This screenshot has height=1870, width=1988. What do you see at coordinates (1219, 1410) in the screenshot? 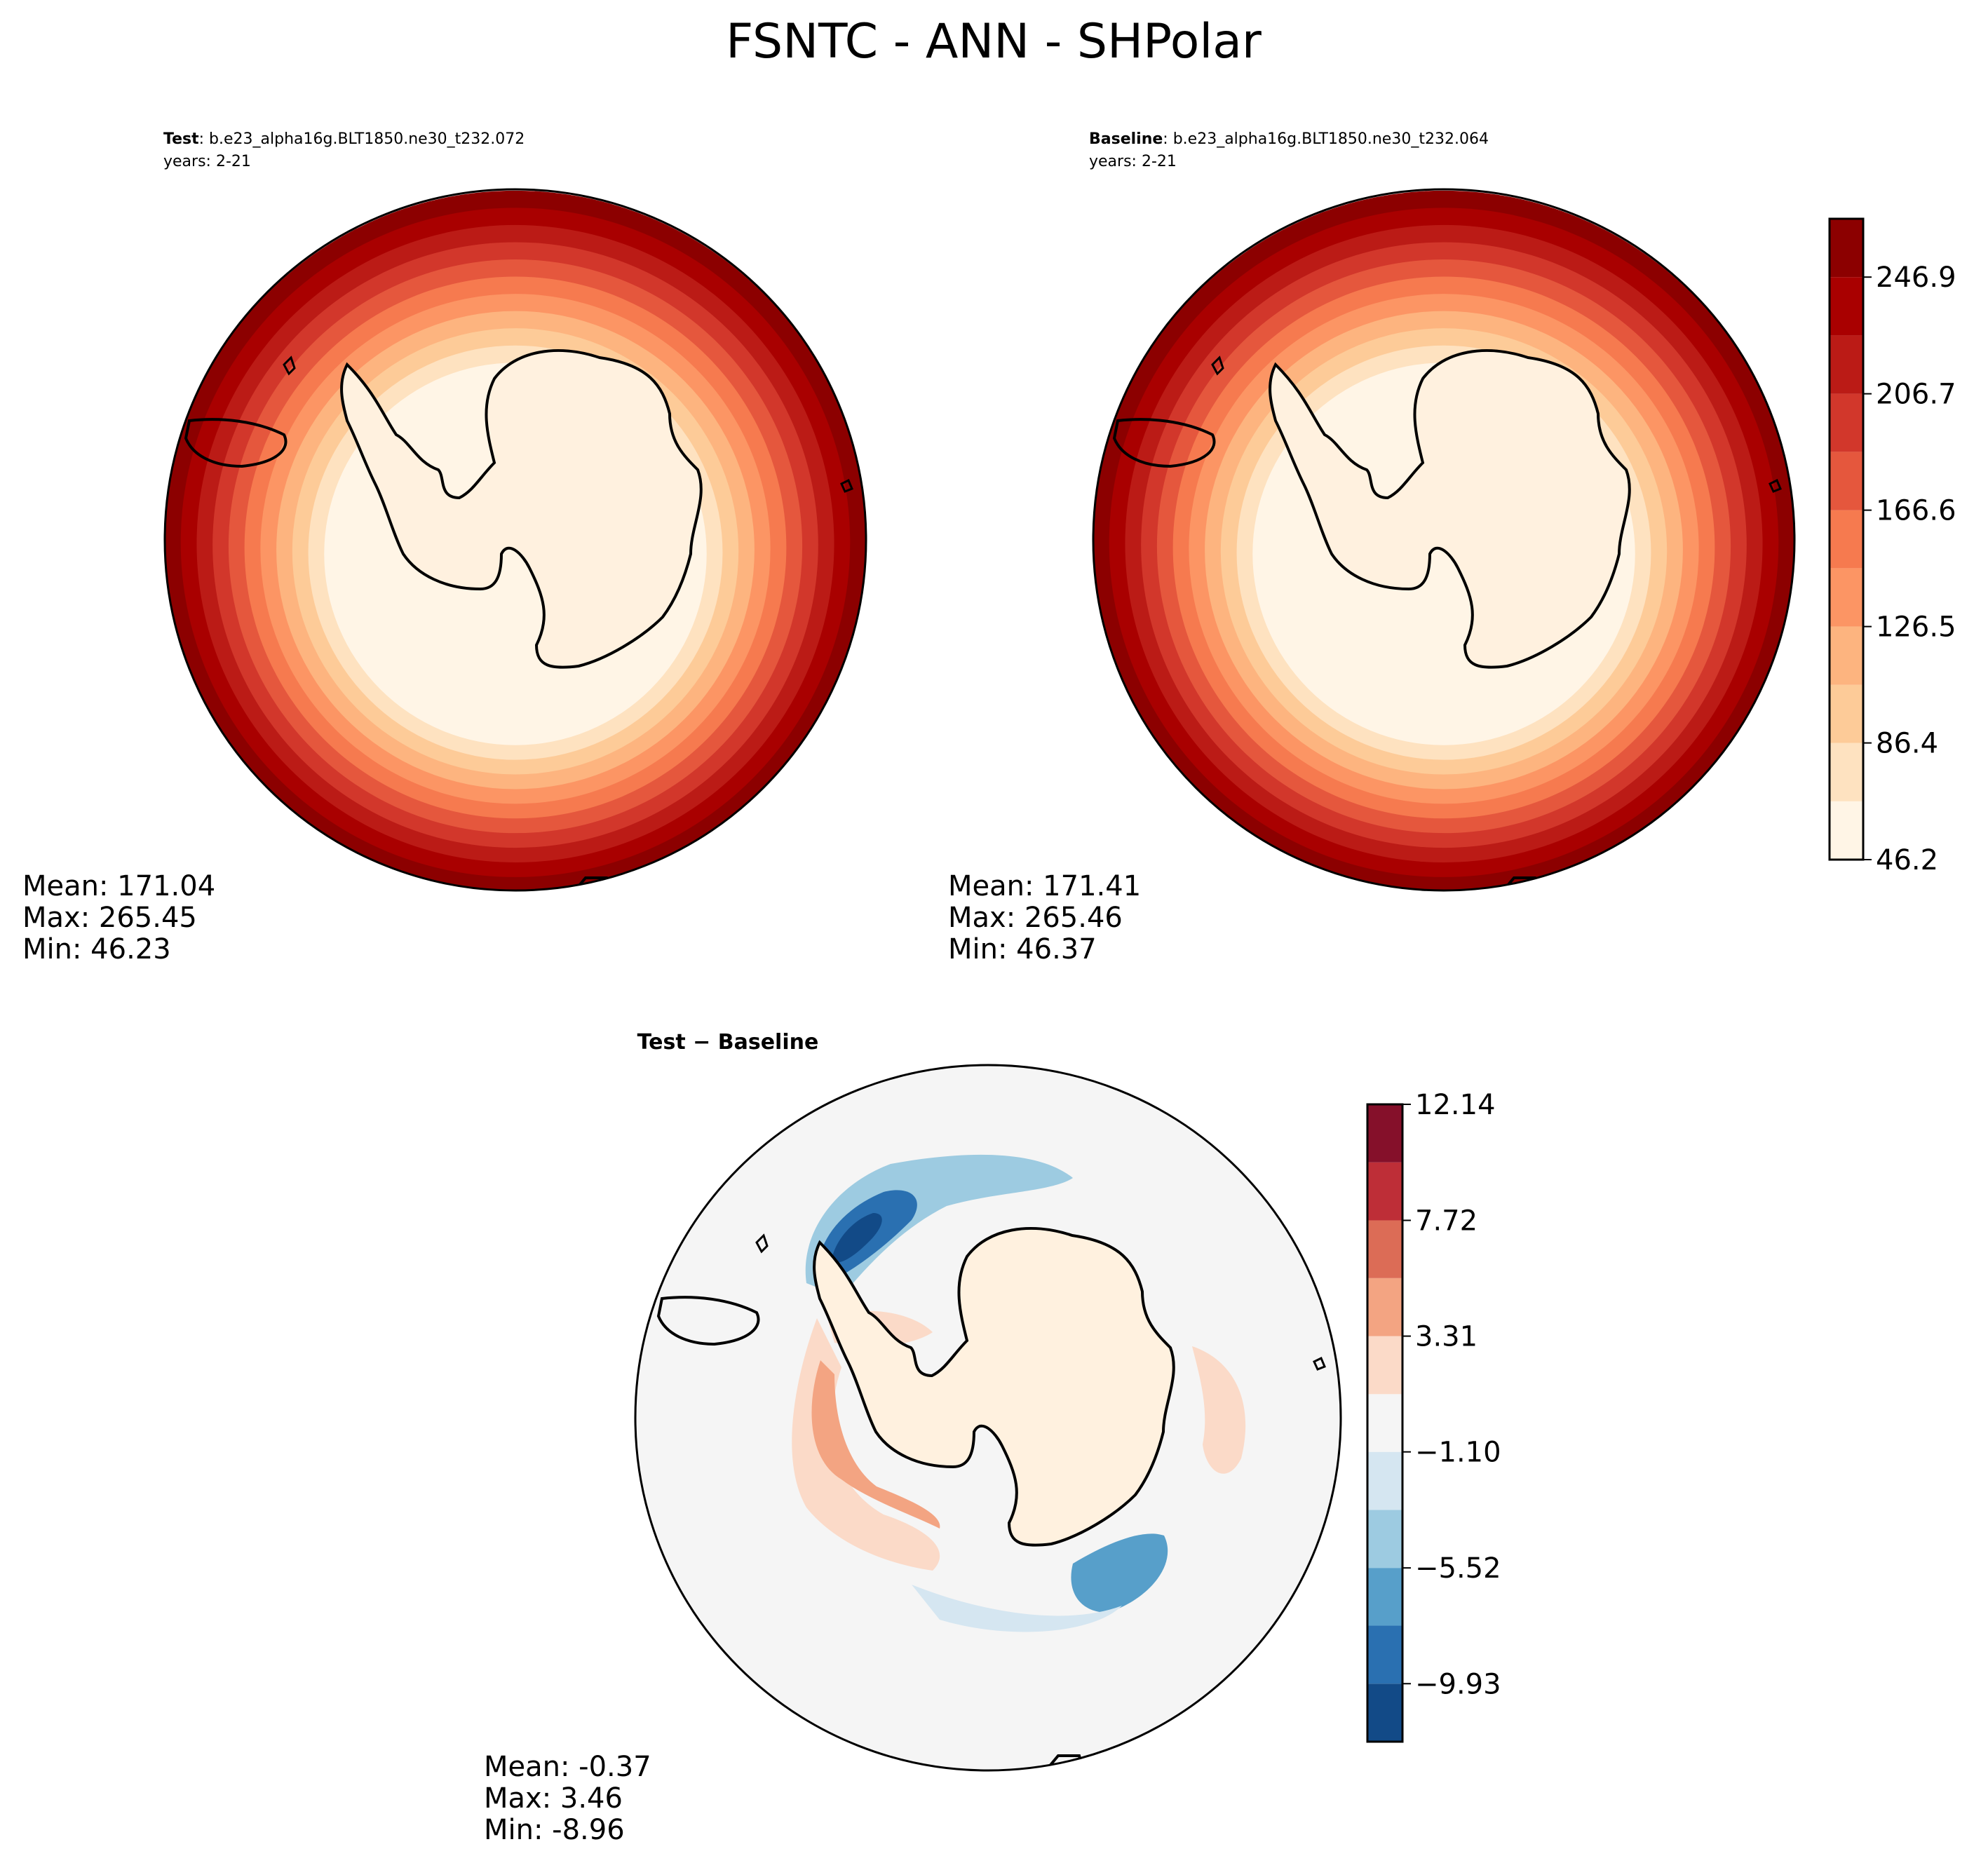
I see `anomaly-positive-east` at bounding box center [1219, 1410].